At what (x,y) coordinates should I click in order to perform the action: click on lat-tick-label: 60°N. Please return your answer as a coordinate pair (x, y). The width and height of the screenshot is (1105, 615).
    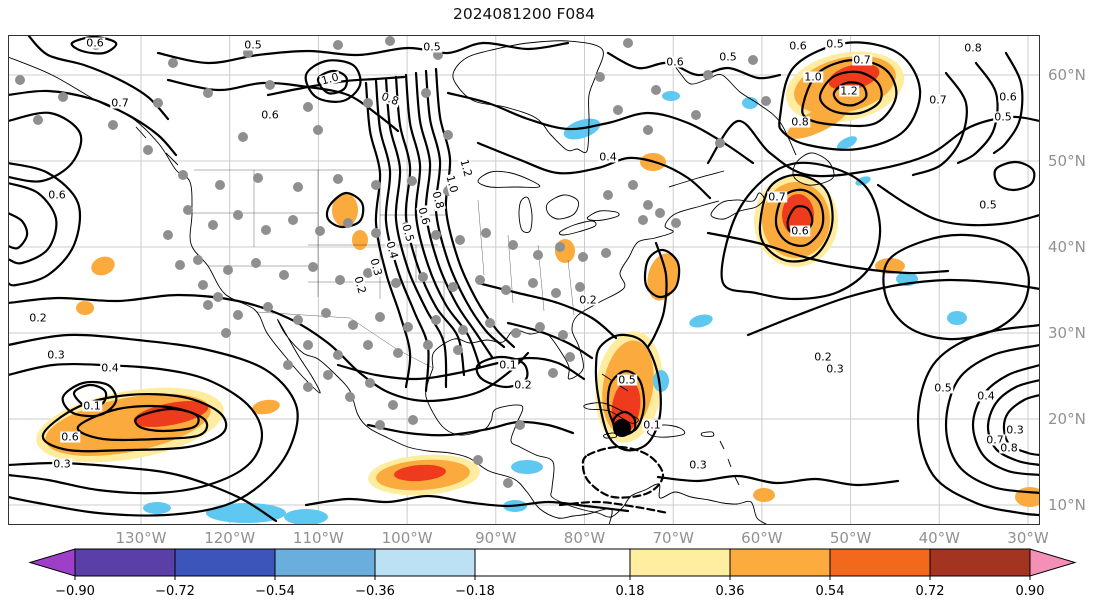
    Looking at the image, I should click on (1067, 75).